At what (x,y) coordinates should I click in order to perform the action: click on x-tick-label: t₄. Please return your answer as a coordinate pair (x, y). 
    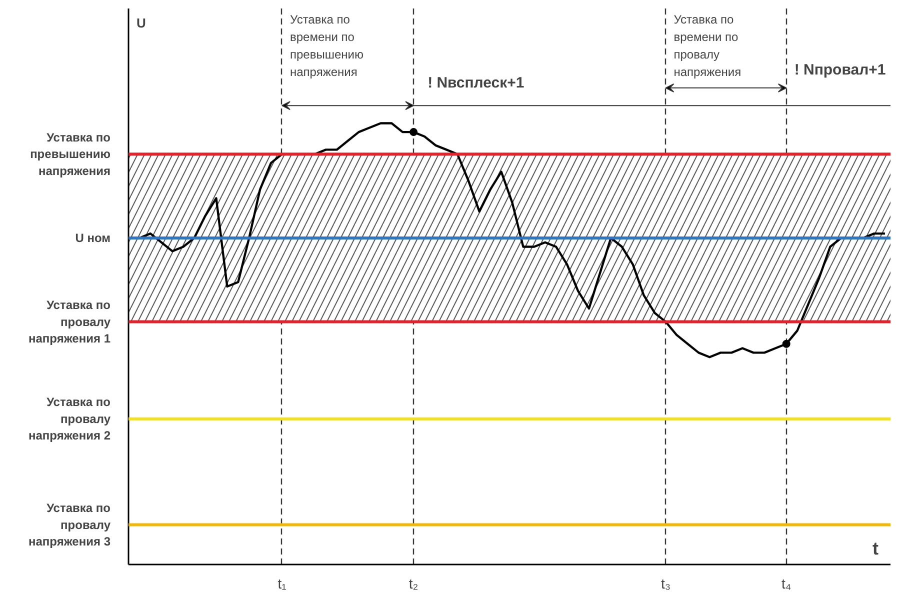
    Looking at the image, I should click on (787, 584).